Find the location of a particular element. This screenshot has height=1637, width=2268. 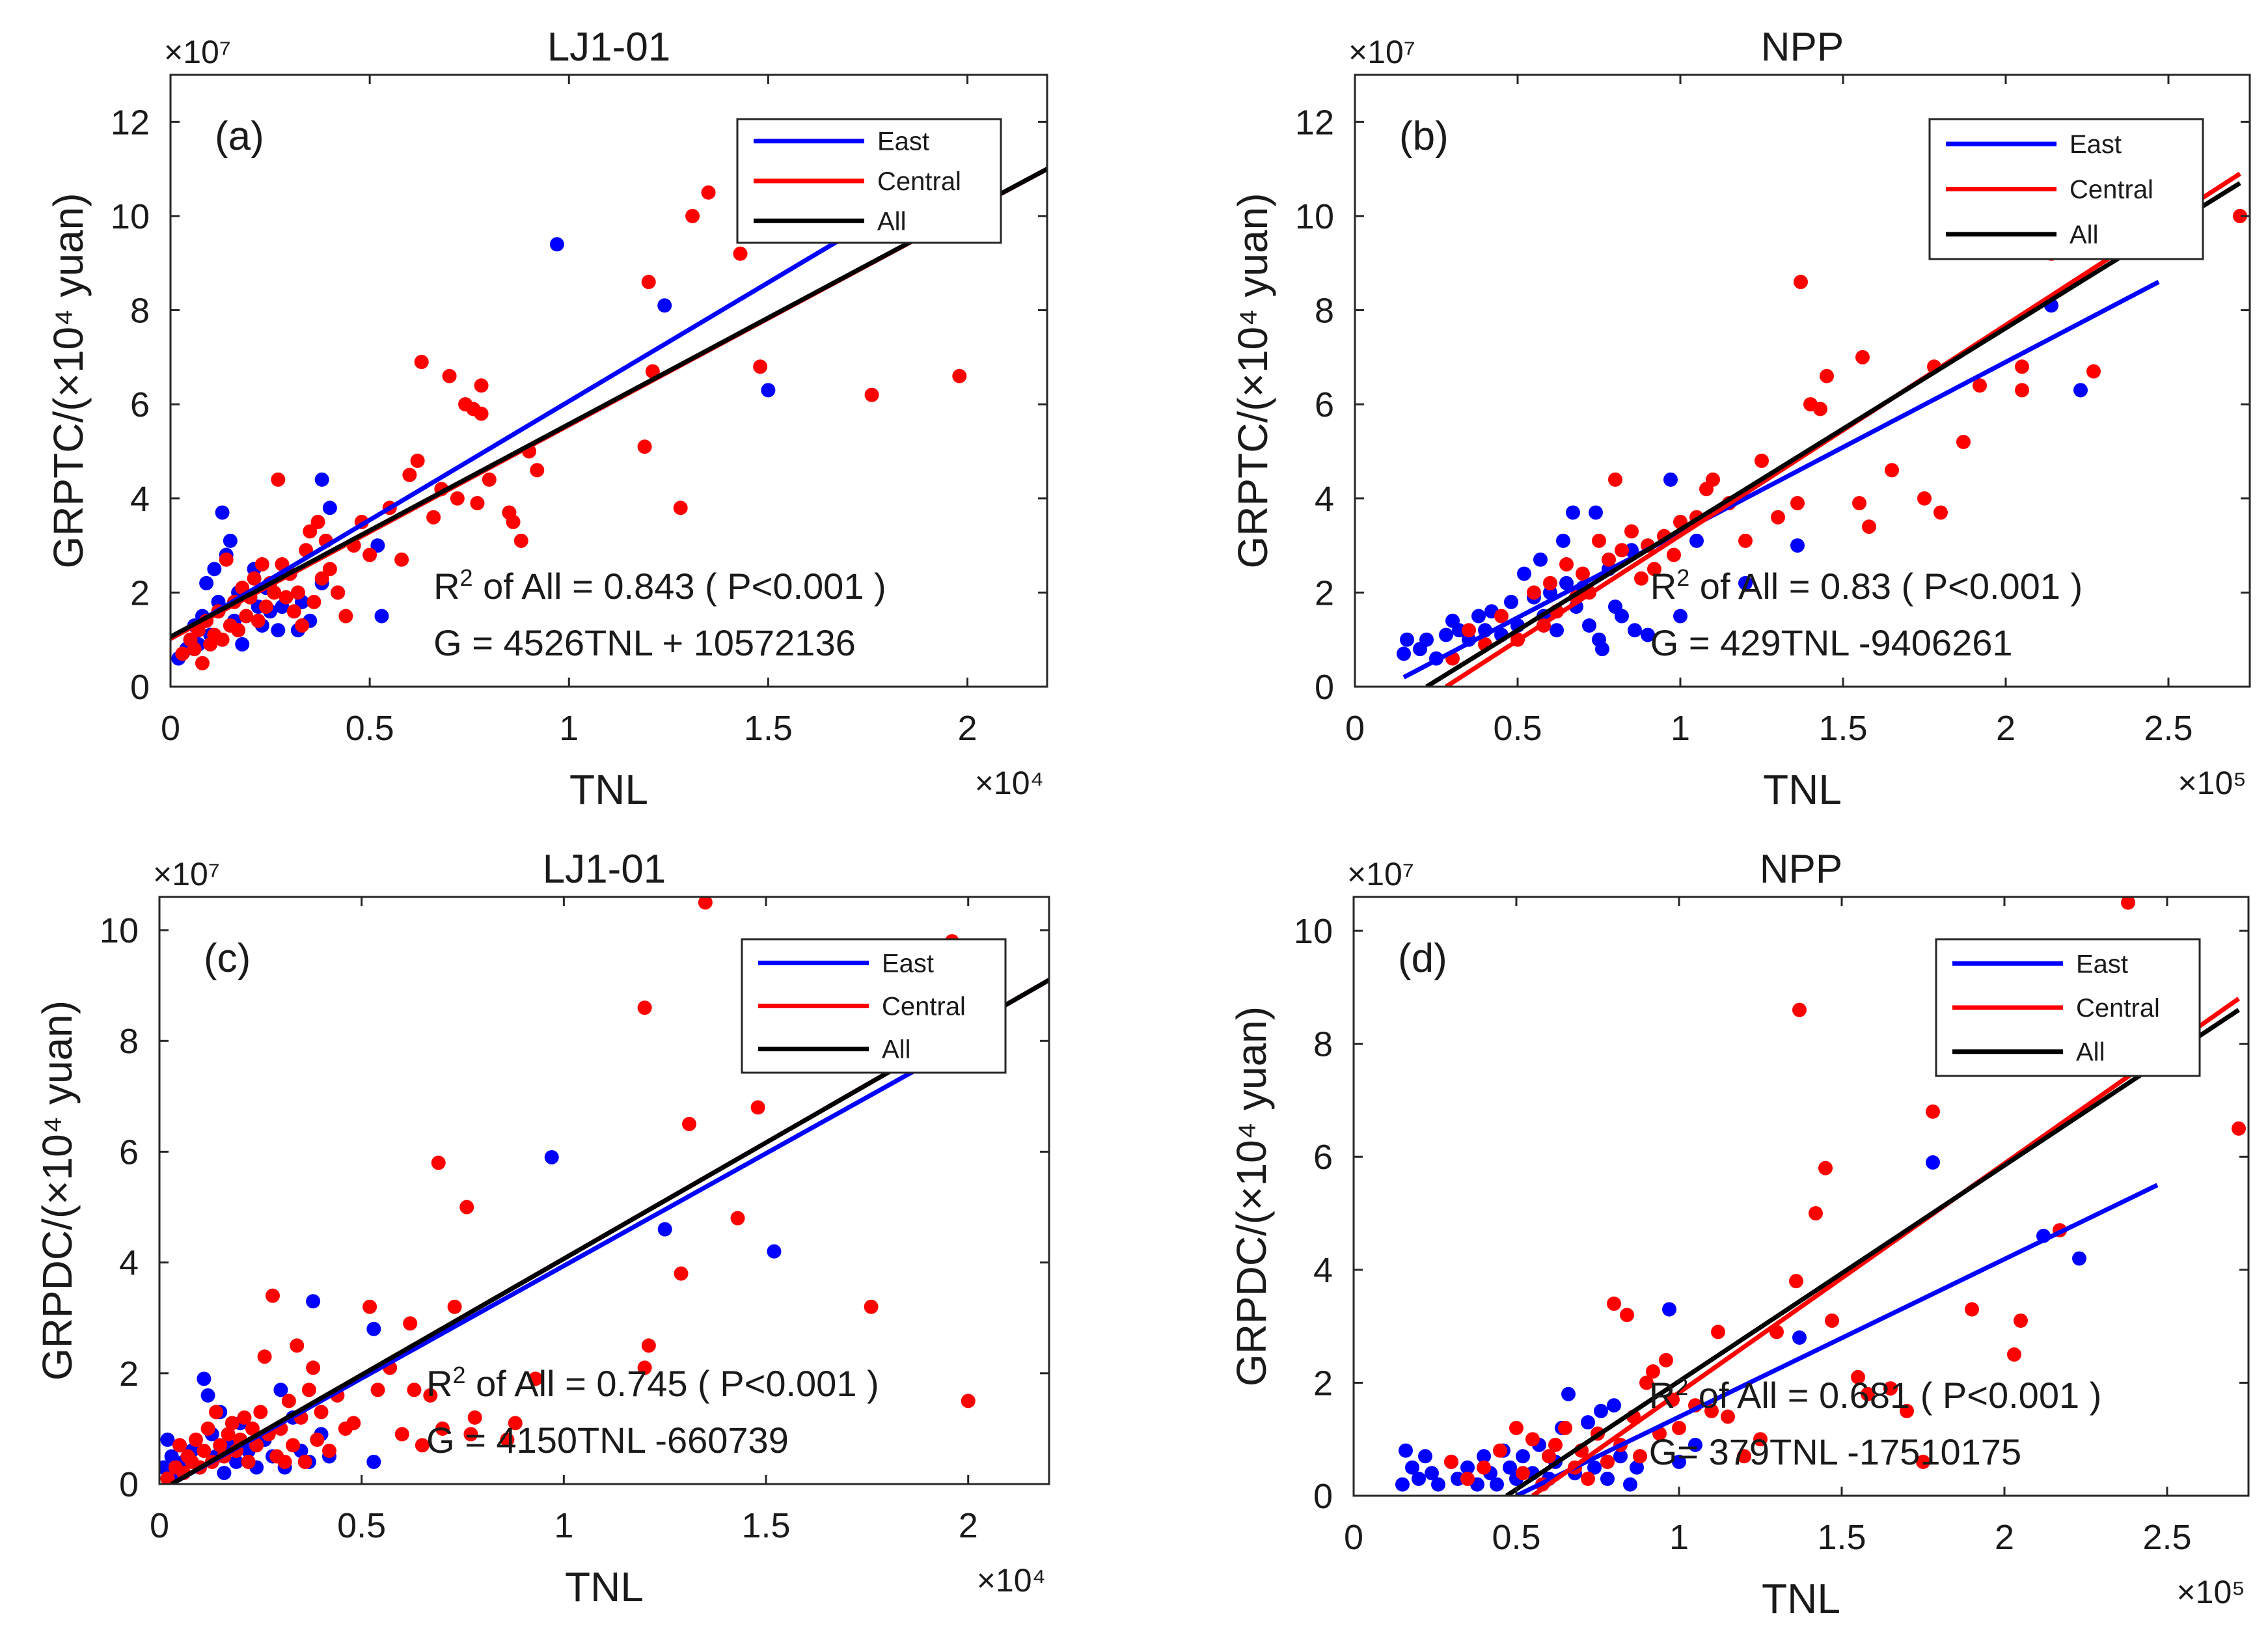

y-exponent-label: ×10⁷ is located at coordinates (197, 52).